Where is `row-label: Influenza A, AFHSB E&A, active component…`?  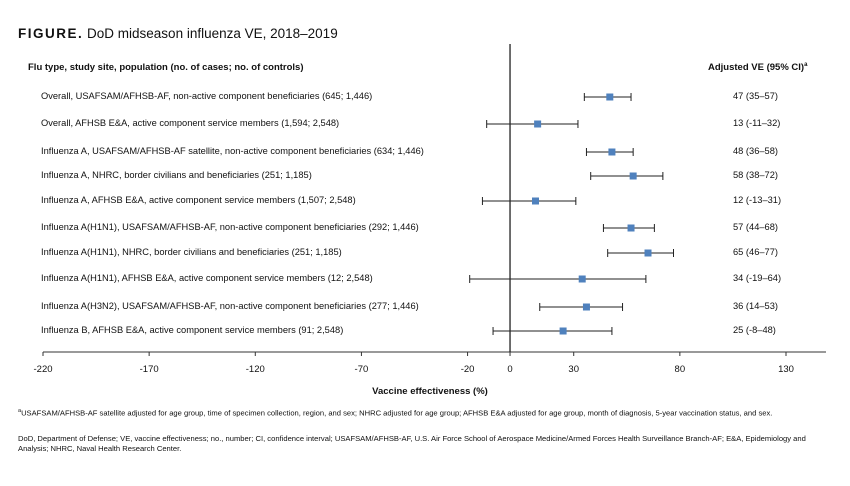
row-label: Influenza A, AFHSB E&A, active component… is located at coordinates (198, 200).